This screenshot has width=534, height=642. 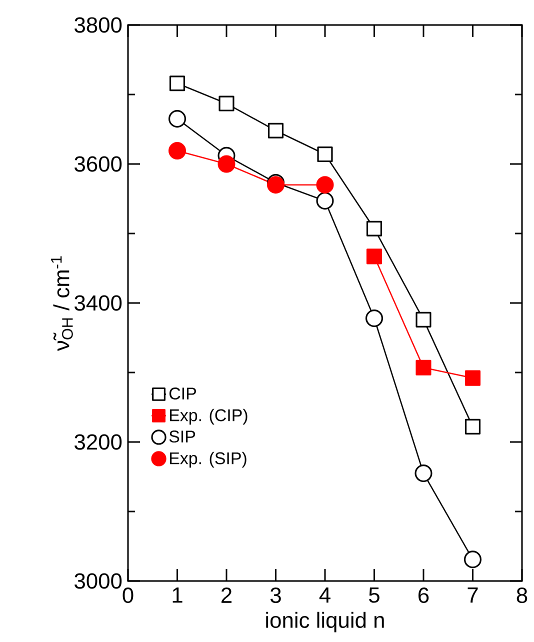 What do you see at coordinates (62, 304) in the screenshot?
I see `y-axis-title: ν̃$_{OH}$ / cm$^{-1}$` at bounding box center [62, 304].